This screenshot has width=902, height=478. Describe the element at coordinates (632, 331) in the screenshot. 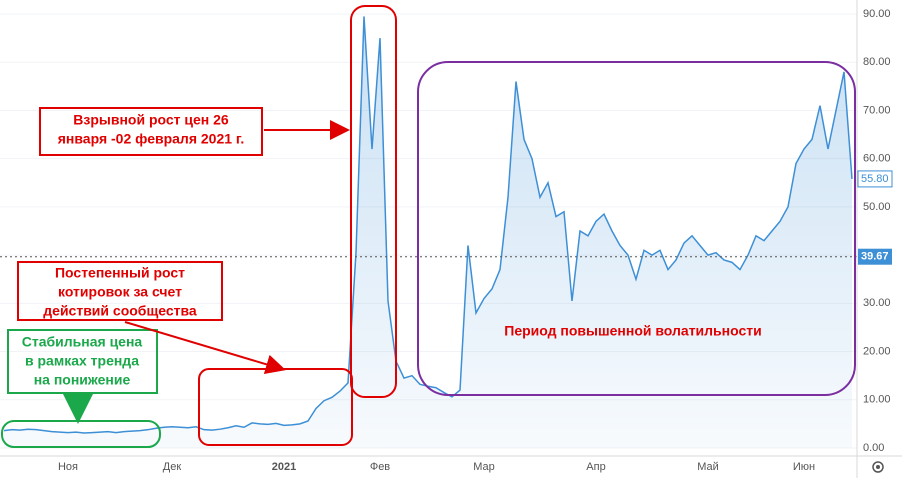

I see `annotation-text: Период повышенной волатильности` at that location.